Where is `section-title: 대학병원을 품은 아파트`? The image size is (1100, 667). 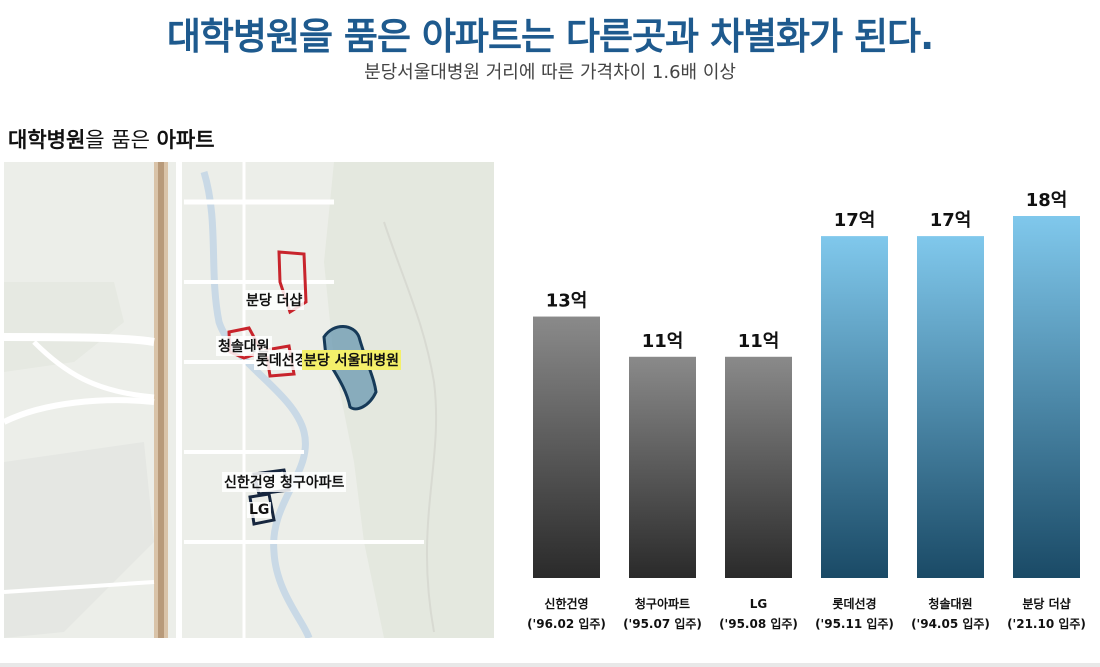 section-title: 대학병원을 품은 아파트 is located at coordinates (111, 139).